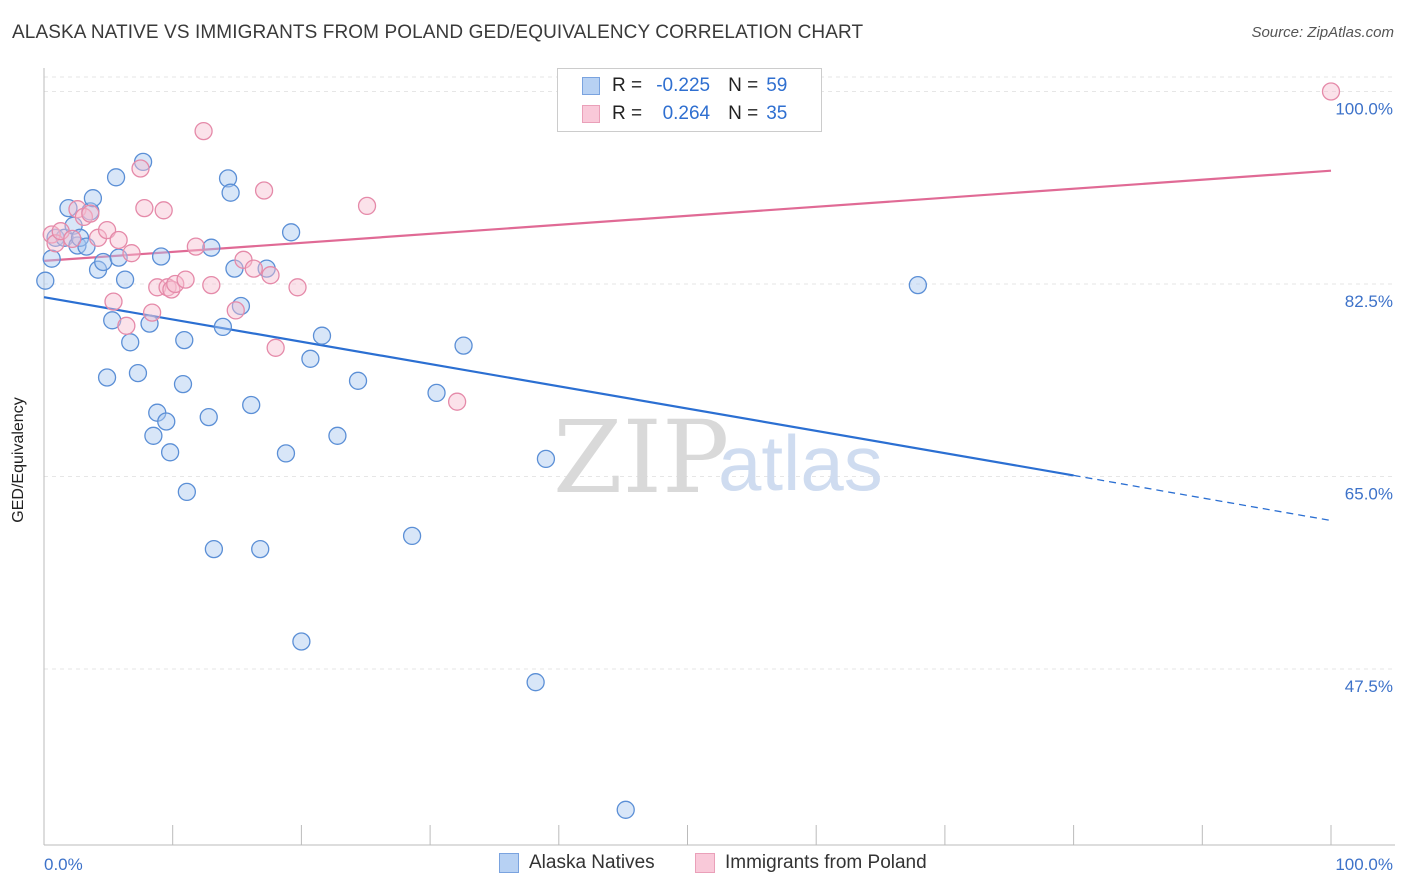 The image size is (1406, 892). I want to click on legend-row-alaska: R = -0.225 N = 59, so click(684, 86).